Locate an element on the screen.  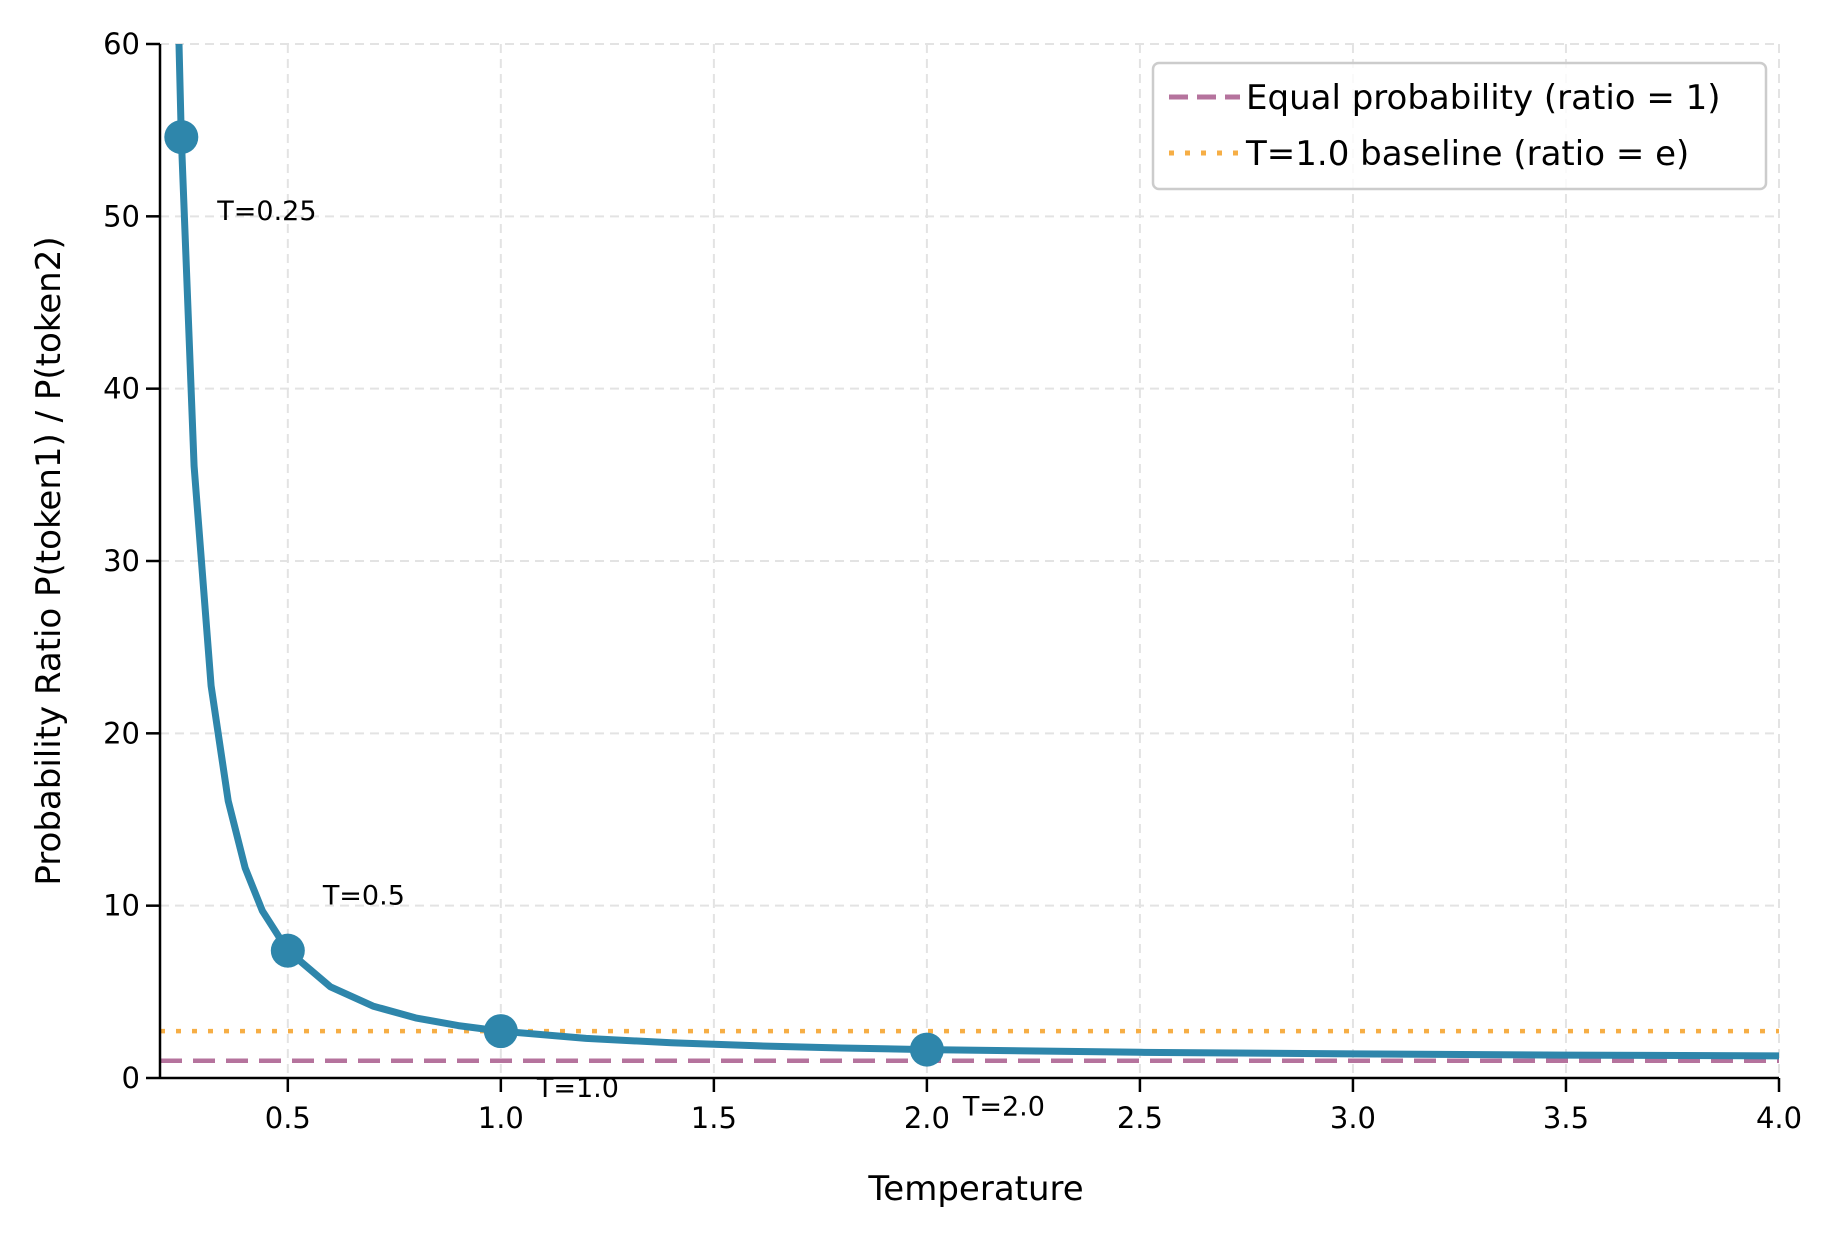
x-tick-label: 3.0 is located at coordinates (1353, 1118).